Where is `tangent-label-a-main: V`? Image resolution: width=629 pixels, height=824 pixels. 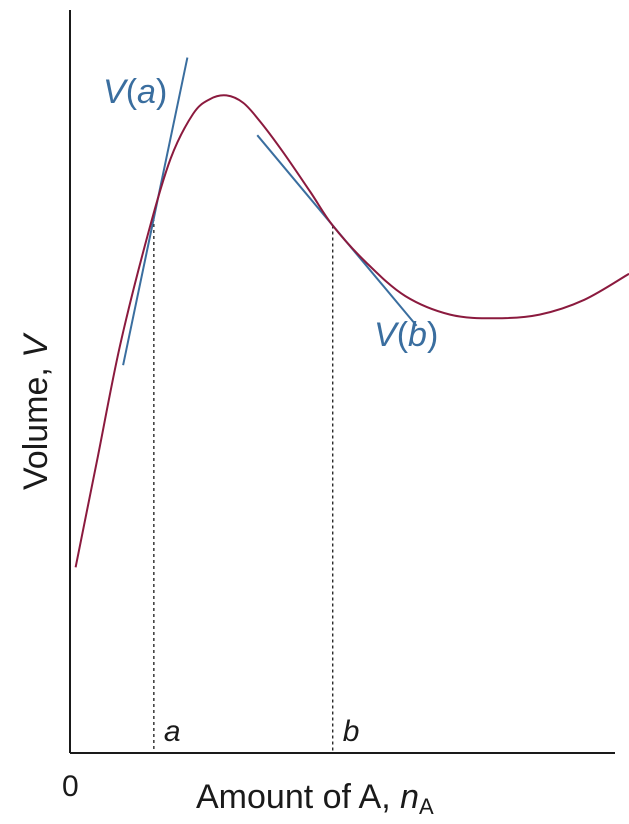 tangent-label-a-main: V is located at coordinates (116, 92).